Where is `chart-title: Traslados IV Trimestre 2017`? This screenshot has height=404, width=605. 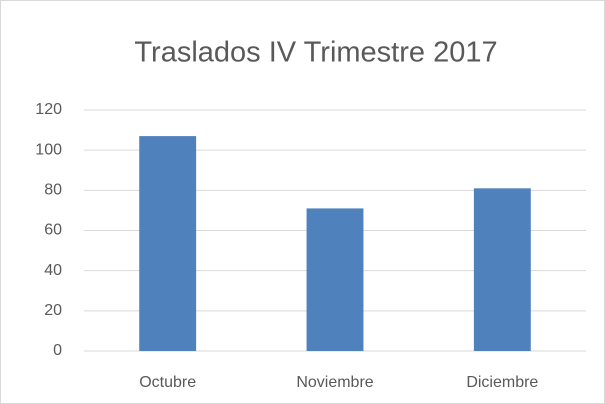
chart-title: Traslados IV Trimestre 2017 is located at coordinates (315, 53).